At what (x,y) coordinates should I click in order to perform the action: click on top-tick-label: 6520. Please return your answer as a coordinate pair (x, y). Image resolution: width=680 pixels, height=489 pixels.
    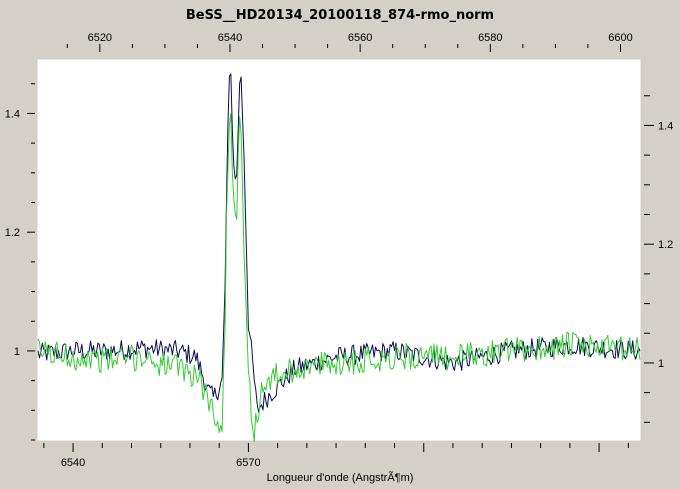
    Looking at the image, I should click on (100, 38).